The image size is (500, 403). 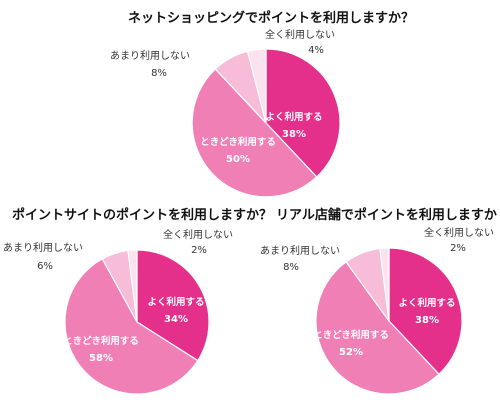 I want to click on slice-value-label: 58%, so click(x=101, y=358).